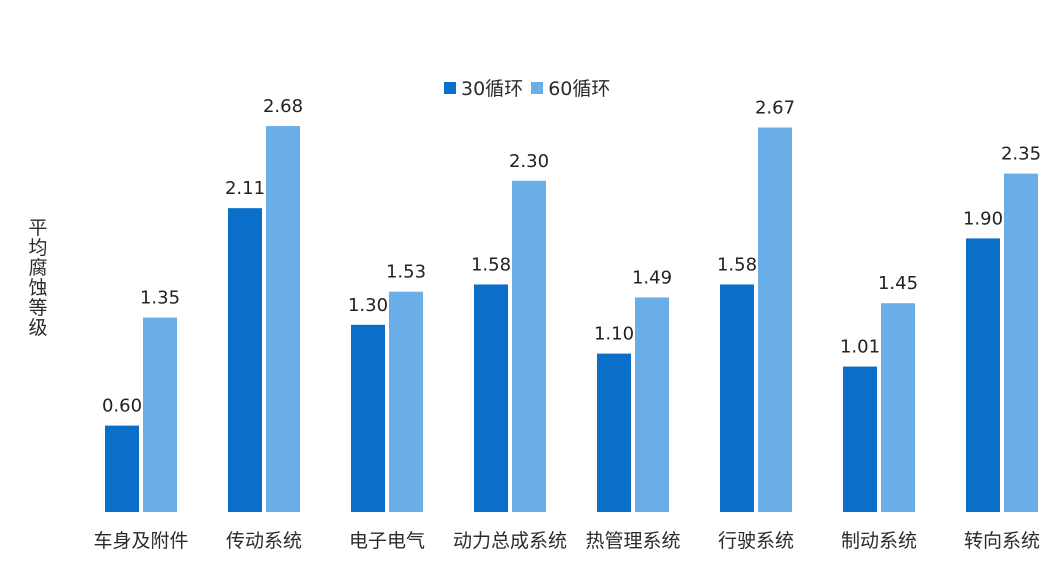  What do you see at coordinates (1002, 541) in the screenshot?
I see `category-label-8: 转向系统` at bounding box center [1002, 541].